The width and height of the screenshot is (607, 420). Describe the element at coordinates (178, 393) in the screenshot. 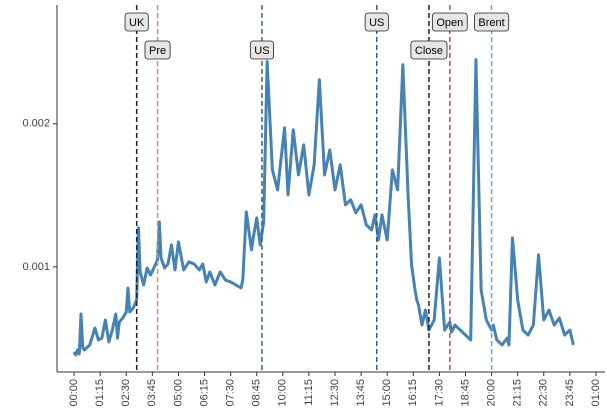

I see `x-tick-label: 05:00` at that location.